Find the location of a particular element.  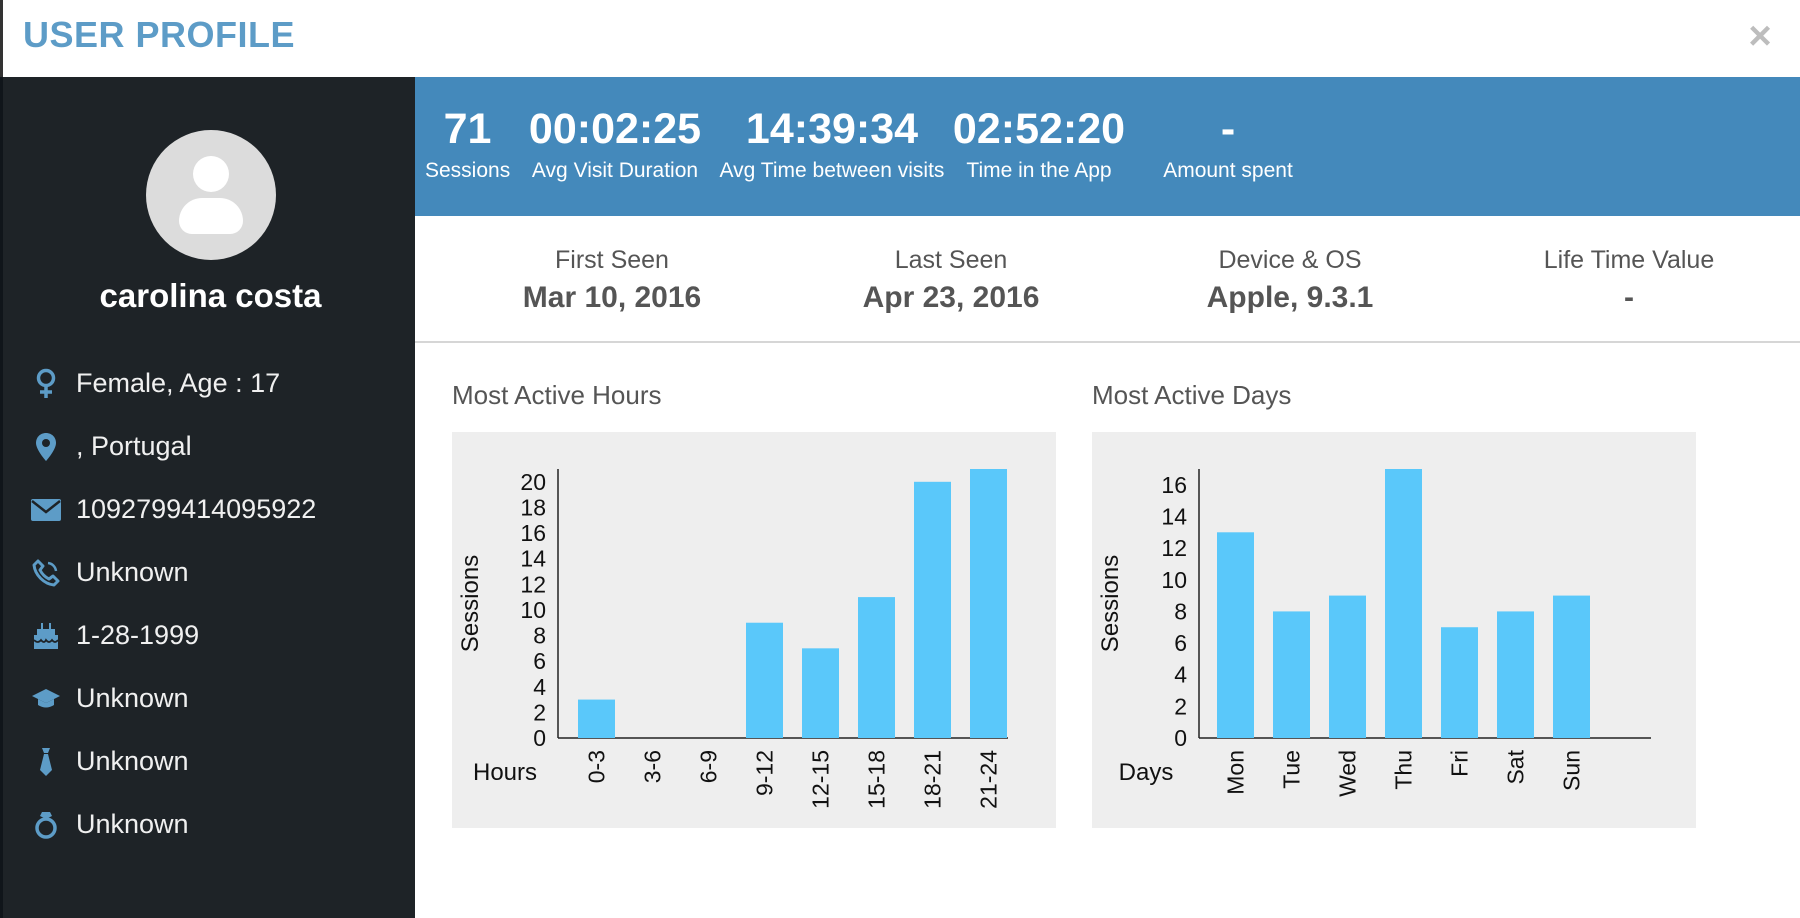

stat-value: 02:52:20 is located at coordinates (1039, 129).